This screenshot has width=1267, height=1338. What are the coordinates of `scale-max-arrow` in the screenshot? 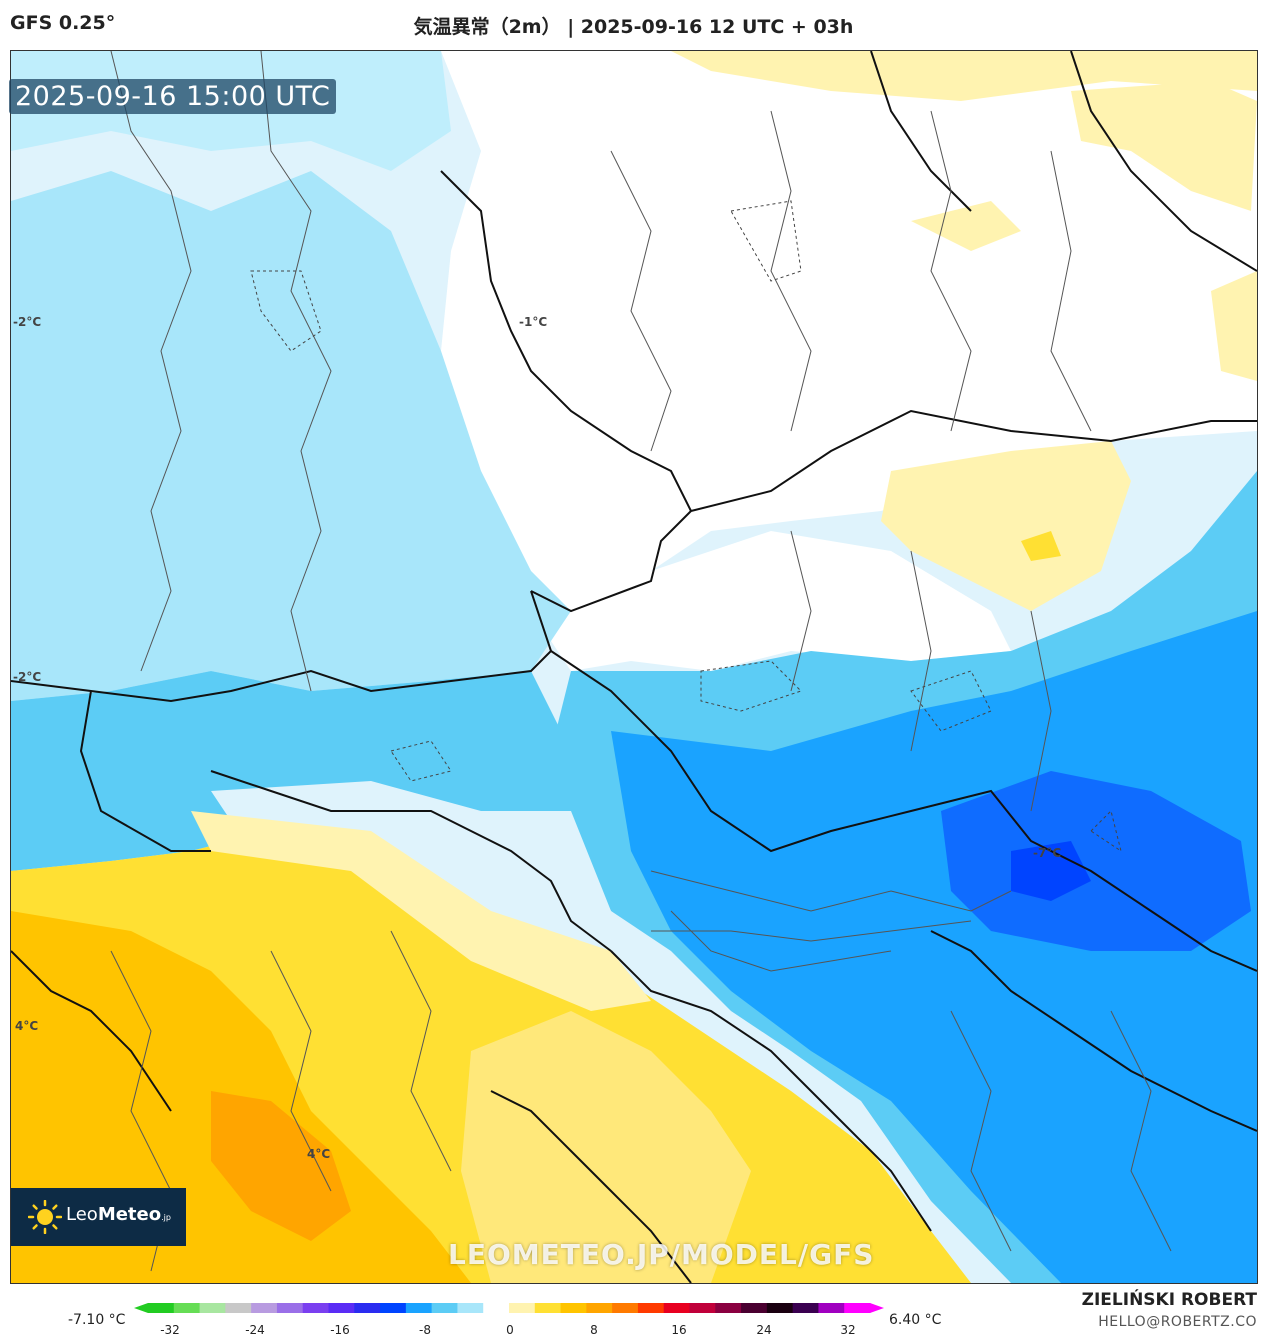 It's located at (877, 1308).